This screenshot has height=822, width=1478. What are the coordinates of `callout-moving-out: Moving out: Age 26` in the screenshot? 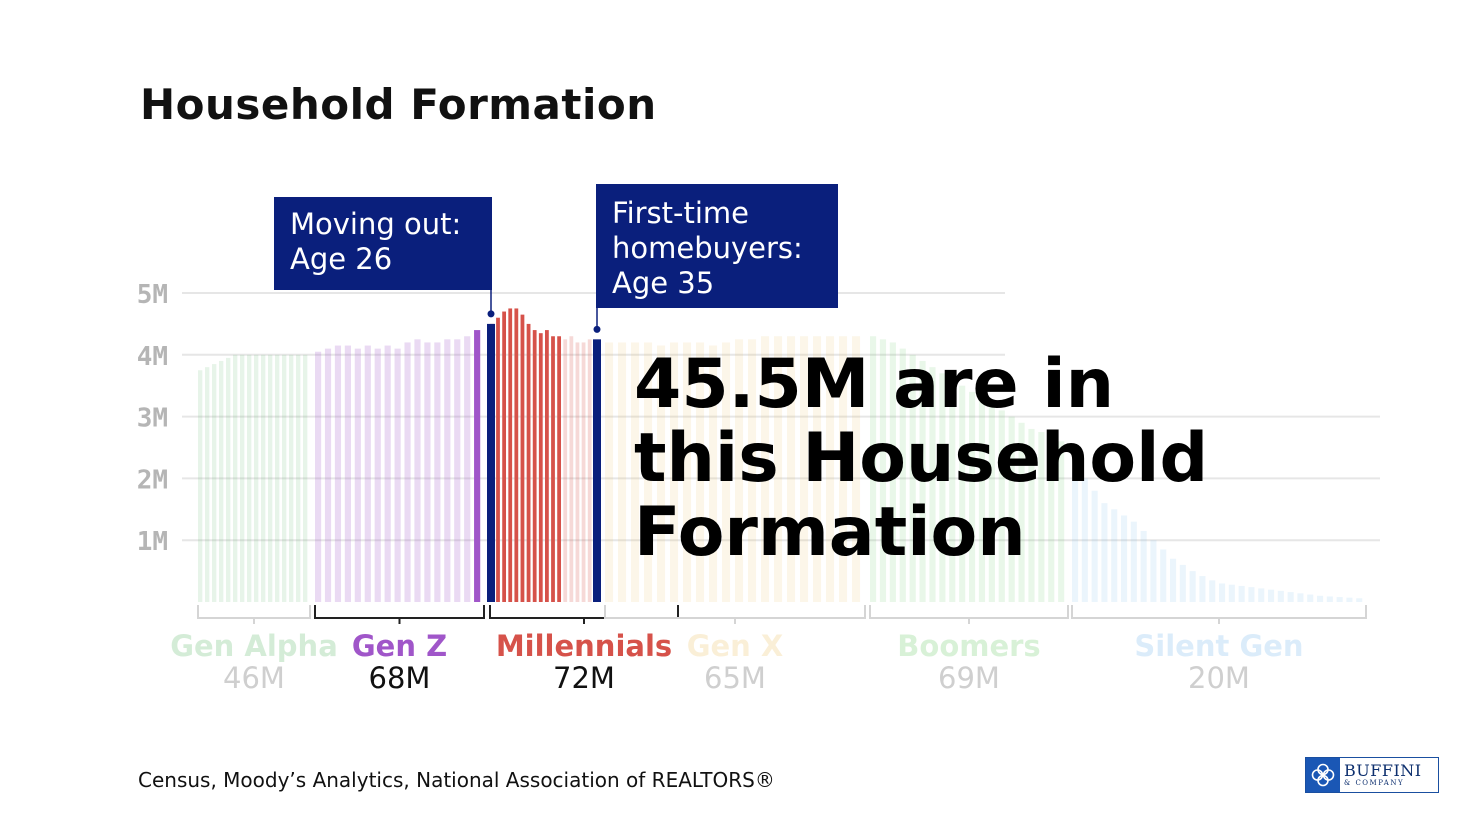 It's located at (383, 243).